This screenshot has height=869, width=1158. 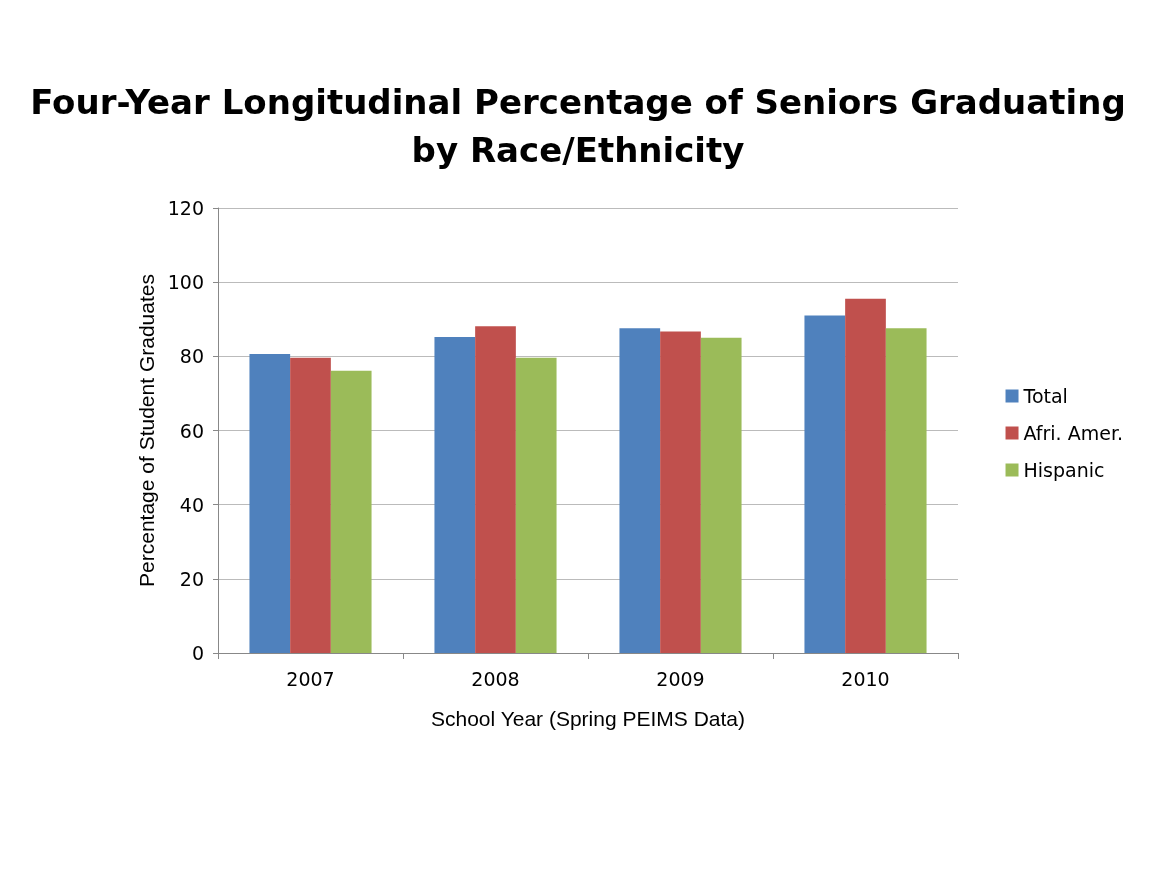 I want to click on y-tick-label: 100, so click(x=185, y=282).